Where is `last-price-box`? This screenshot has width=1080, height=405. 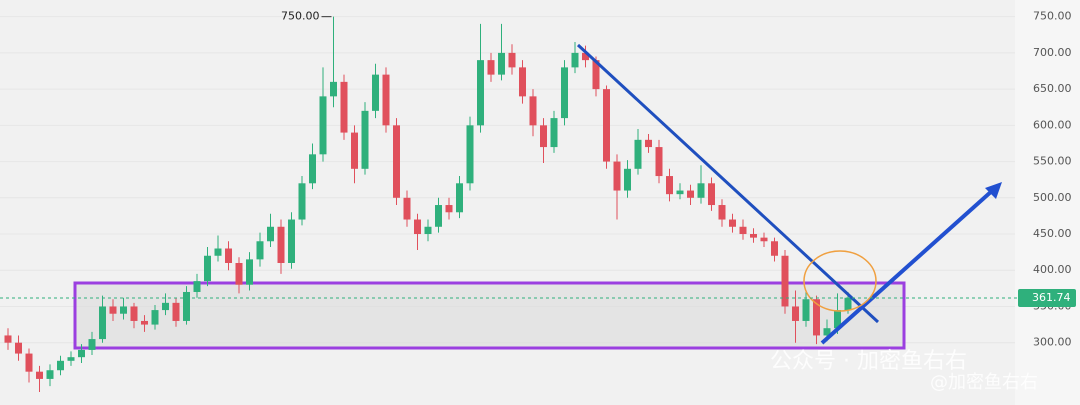 last-price-box is located at coordinates (1047, 297).